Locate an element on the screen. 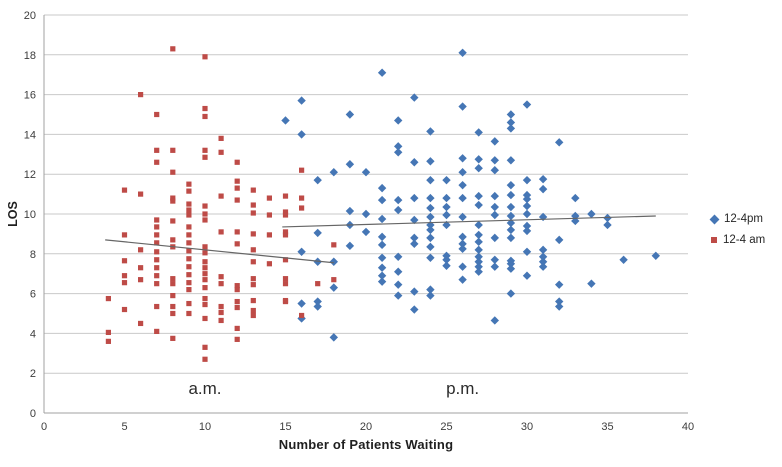 The image size is (782, 467). x-tick-label: 10 is located at coordinates (205, 427).